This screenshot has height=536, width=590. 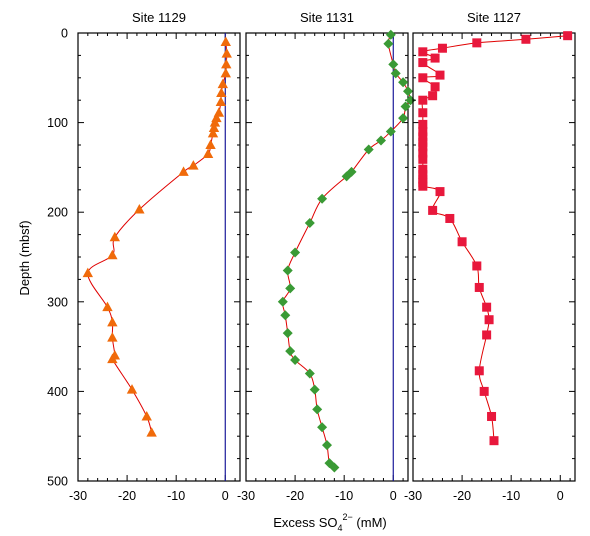 I want to click on y-axis-label: Depth (mbsf), so click(x=24, y=257).